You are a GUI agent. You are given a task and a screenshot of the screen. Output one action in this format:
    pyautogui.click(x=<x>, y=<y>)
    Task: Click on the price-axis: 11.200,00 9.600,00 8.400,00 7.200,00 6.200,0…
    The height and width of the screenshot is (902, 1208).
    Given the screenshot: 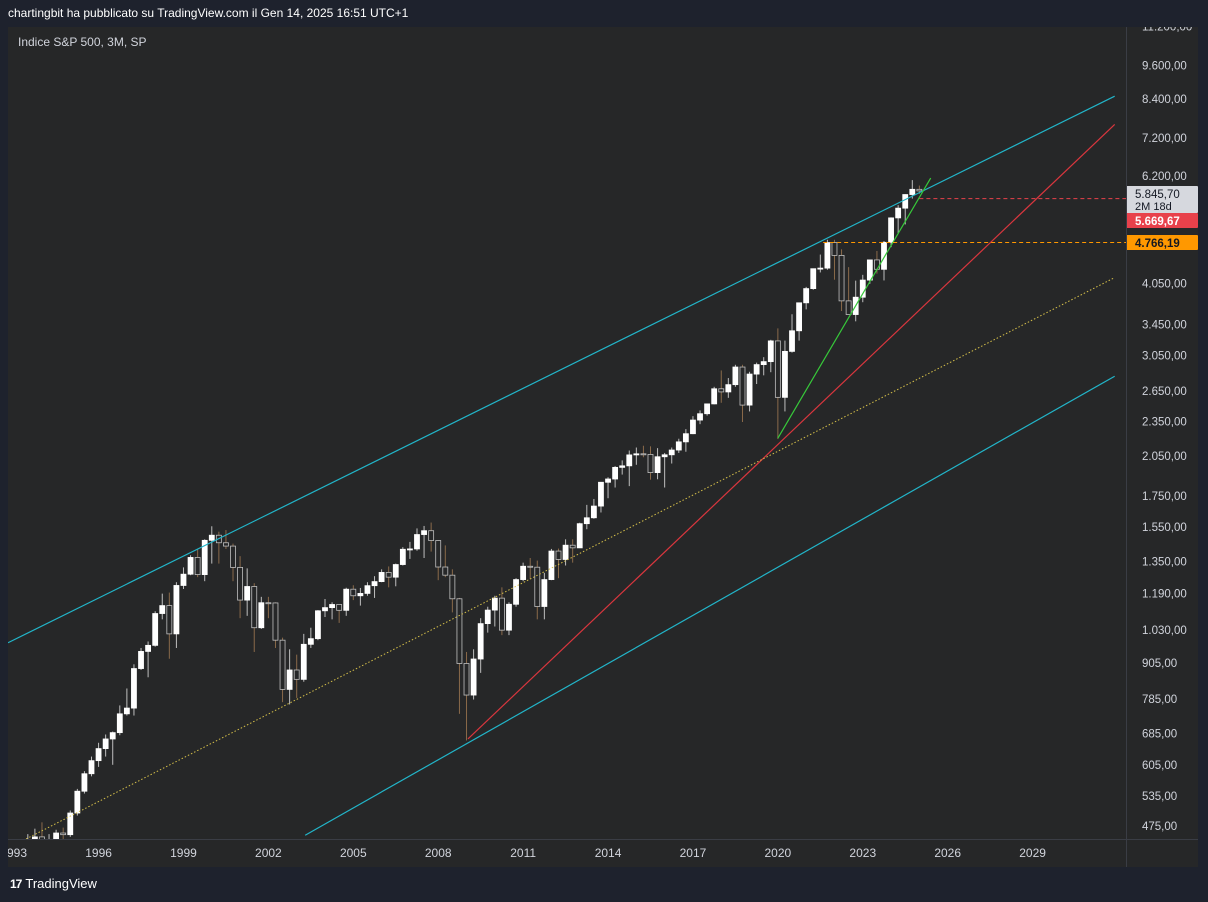 What is the action you would take?
    pyautogui.click(x=1167, y=430)
    